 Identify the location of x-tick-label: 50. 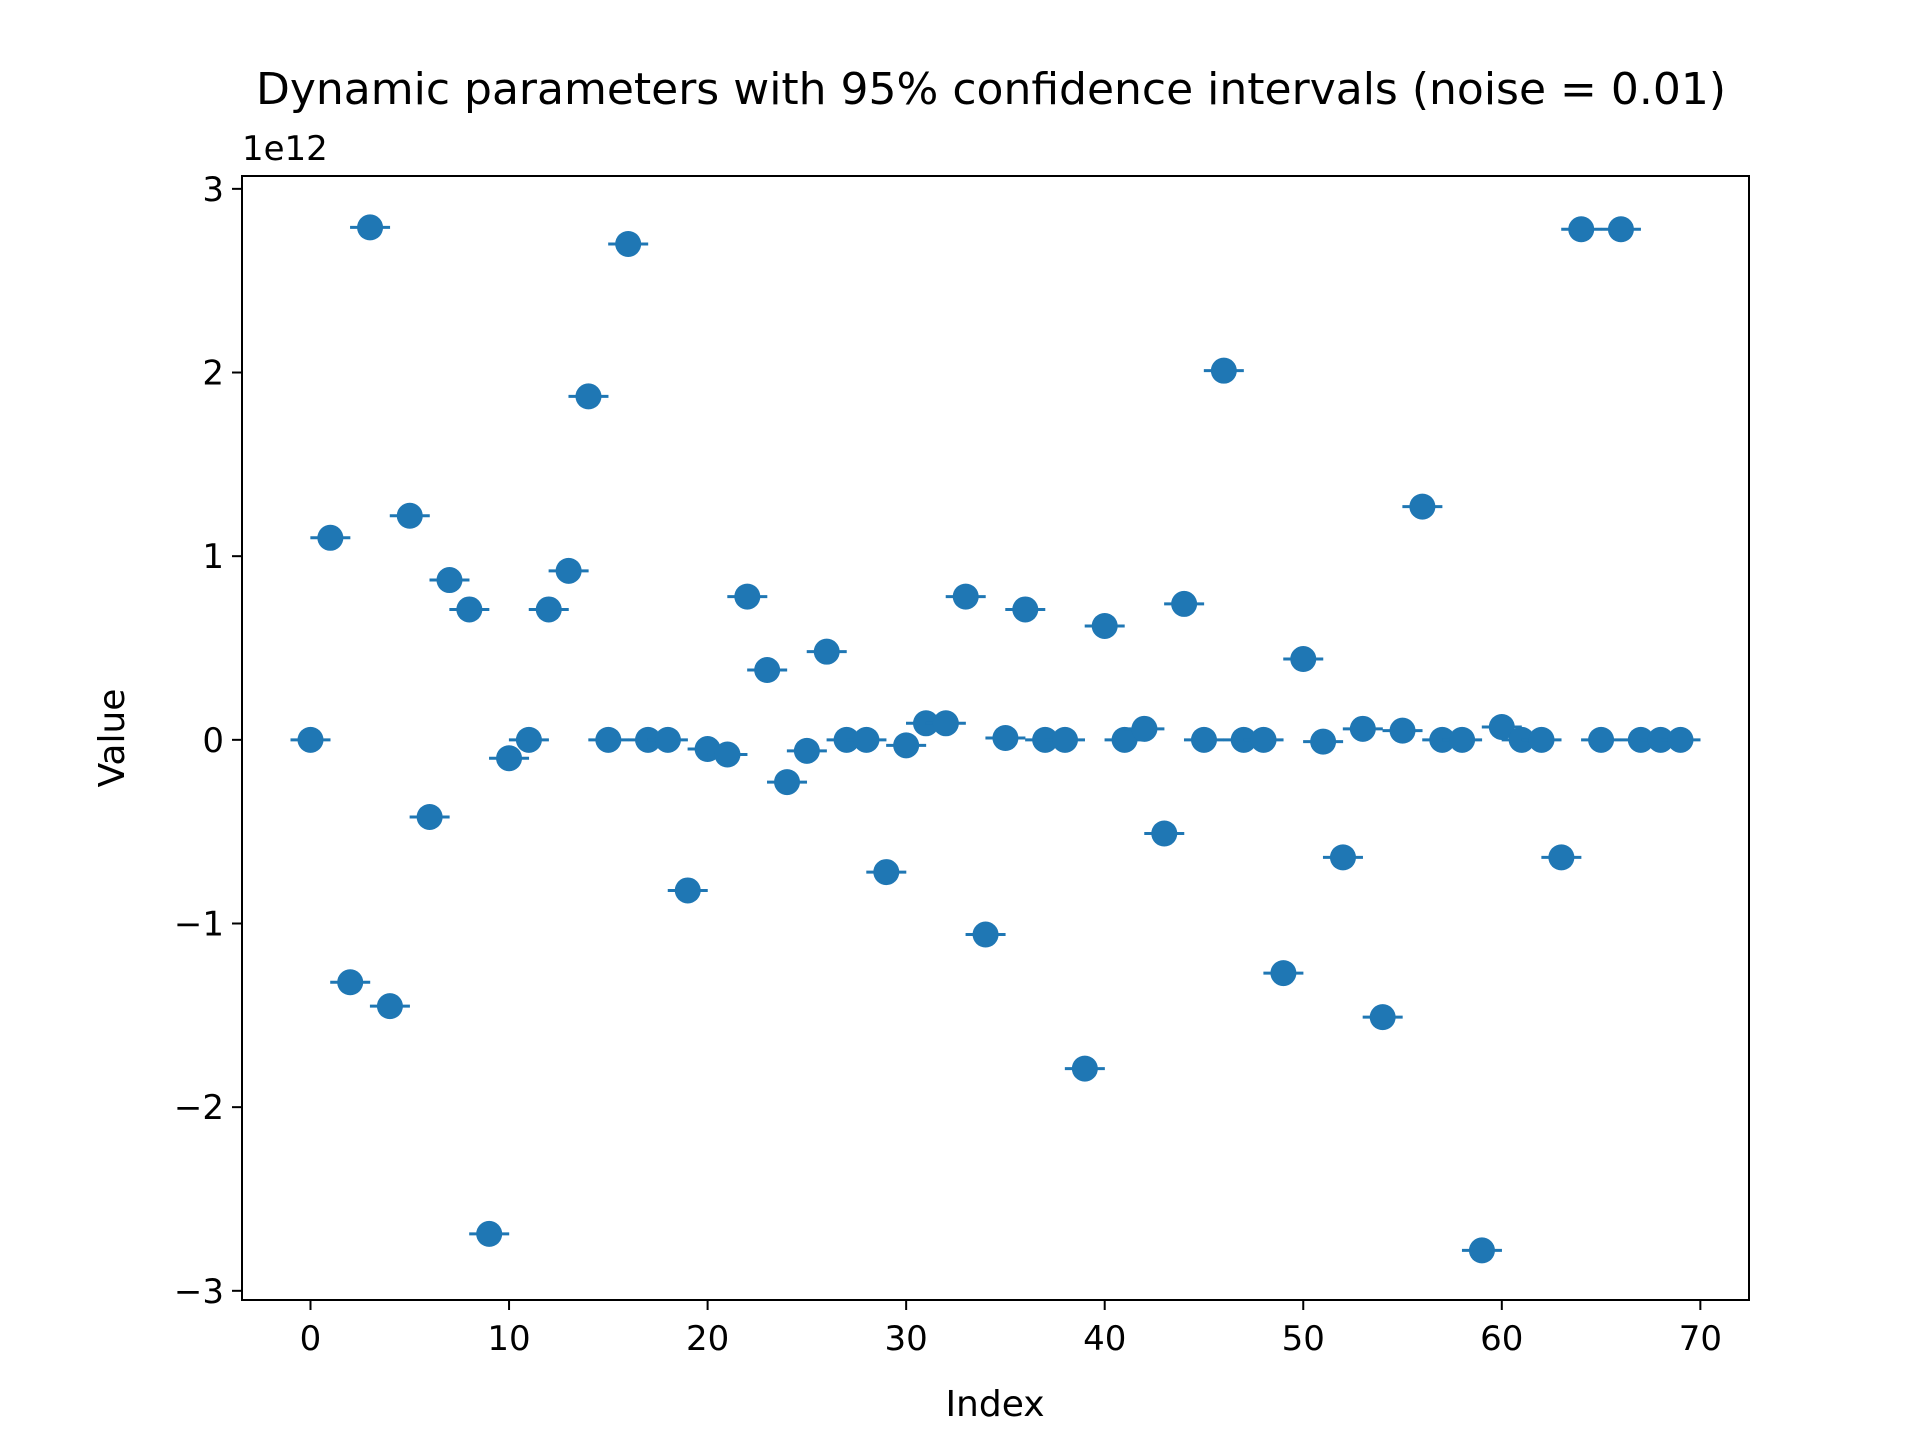
(1303, 1339).